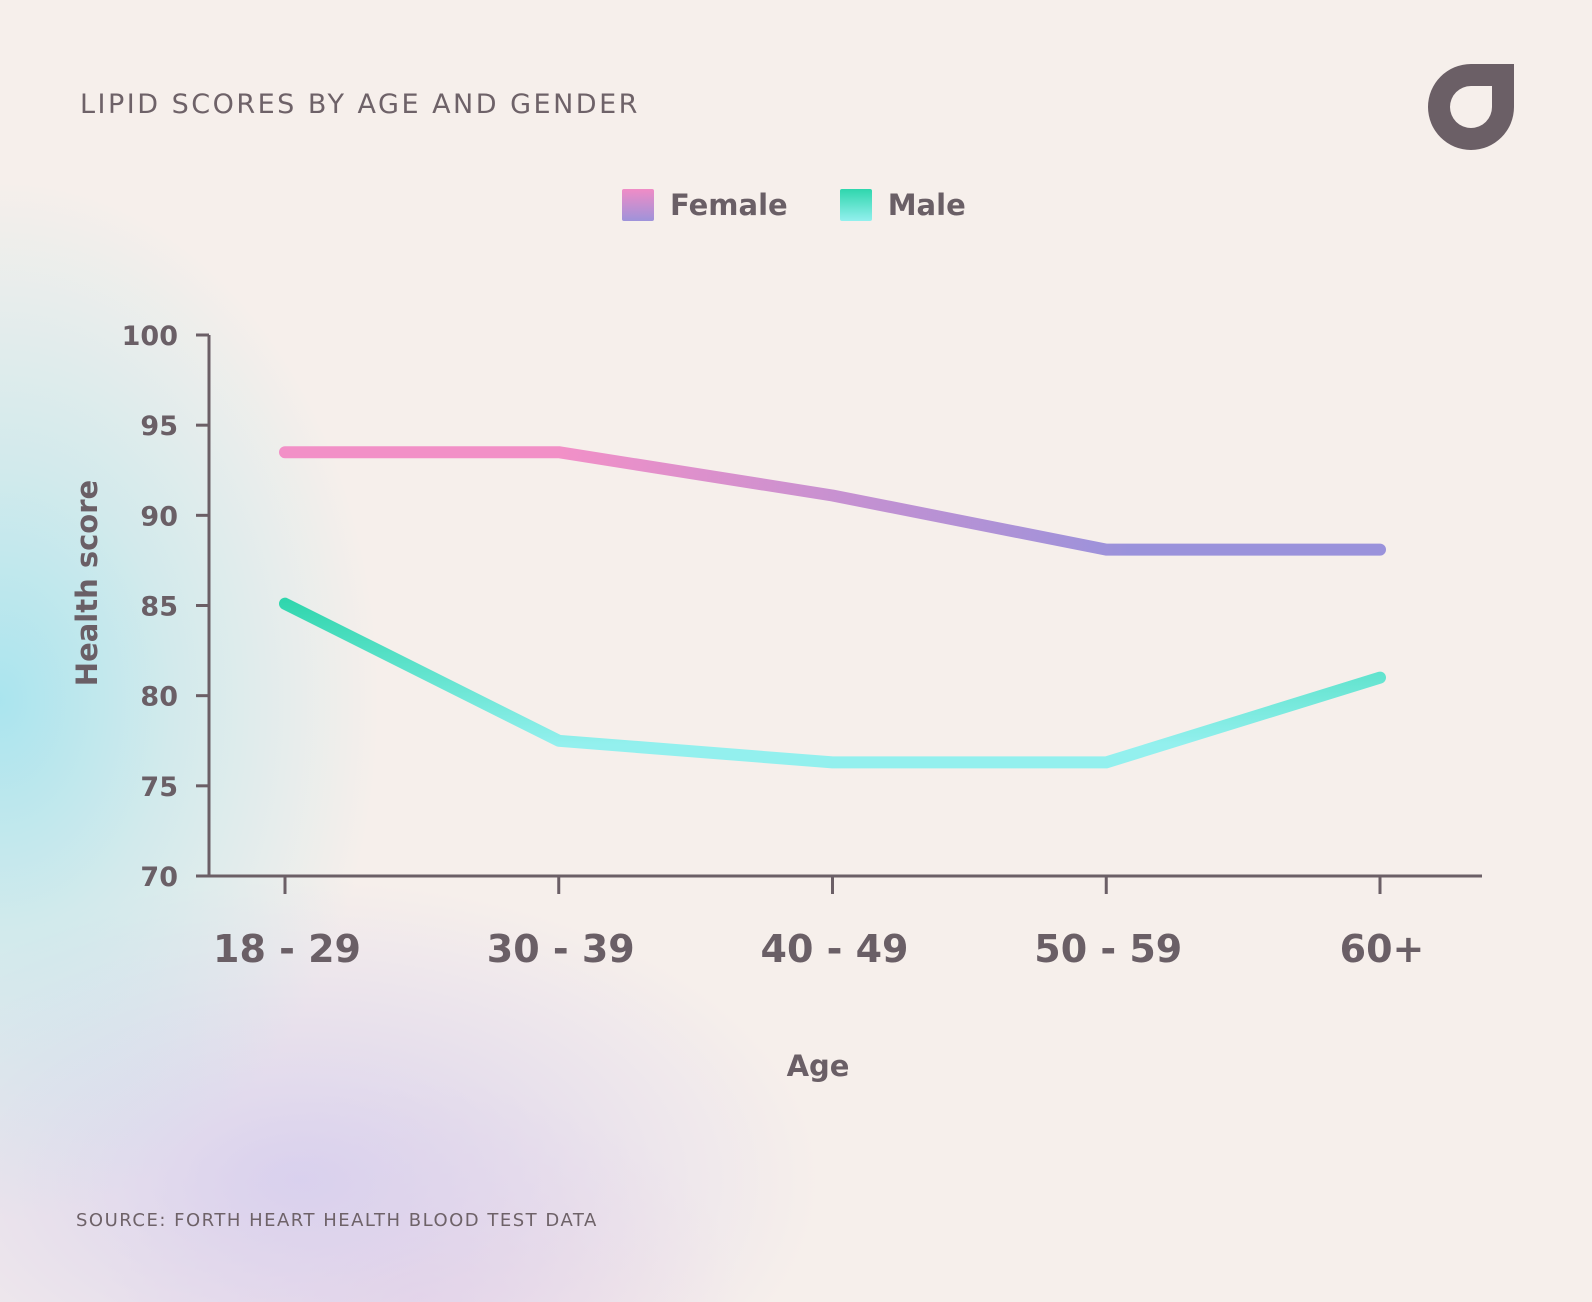 This screenshot has width=1592, height=1302. What do you see at coordinates (638, 205) in the screenshot?
I see `legend-swatch-female` at bounding box center [638, 205].